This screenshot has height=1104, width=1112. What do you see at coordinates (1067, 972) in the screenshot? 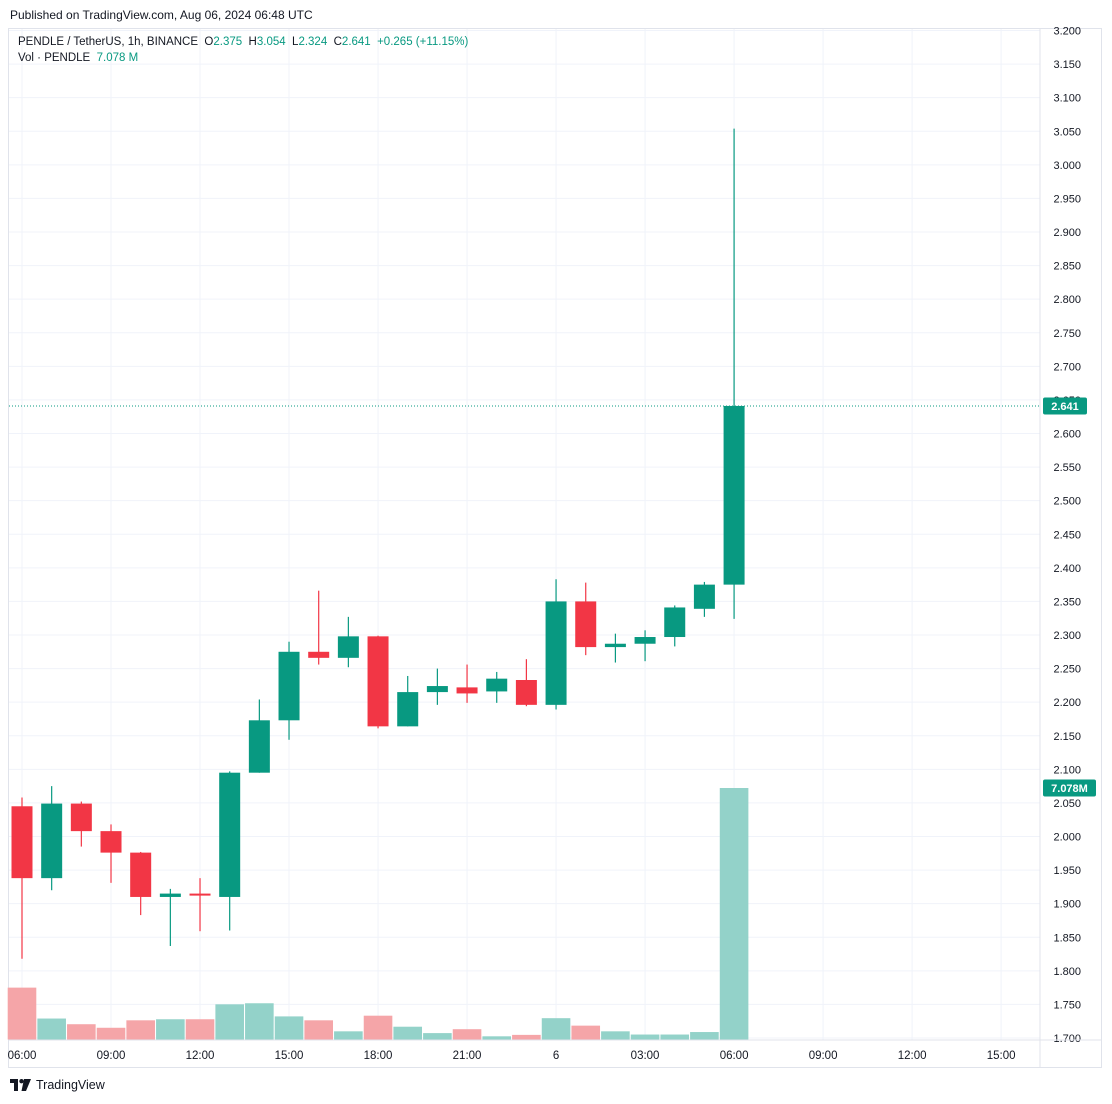
I see `y-tick-label: 1.800` at bounding box center [1067, 972].